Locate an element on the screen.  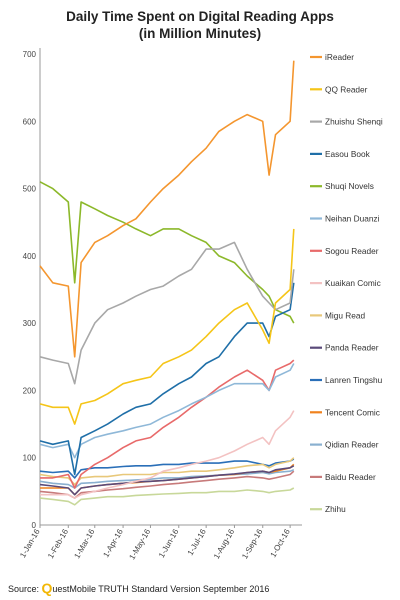
x-tick-label: 1-Oct-16 is located at coordinates (281, 543).